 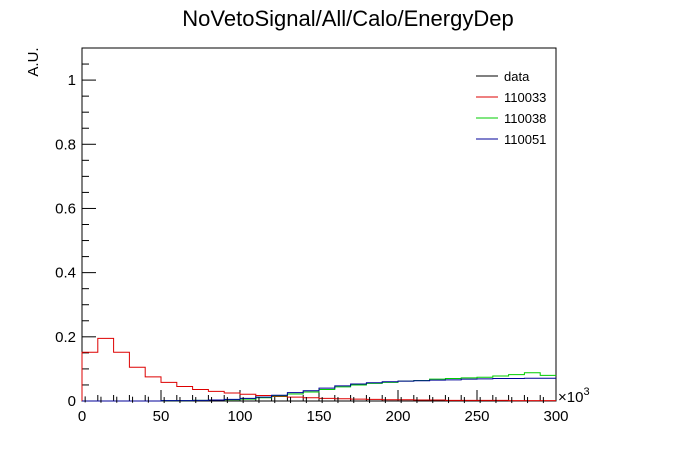 What do you see at coordinates (570, 397) in the screenshot?
I see `x-exponent-base: ×10` at bounding box center [570, 397].